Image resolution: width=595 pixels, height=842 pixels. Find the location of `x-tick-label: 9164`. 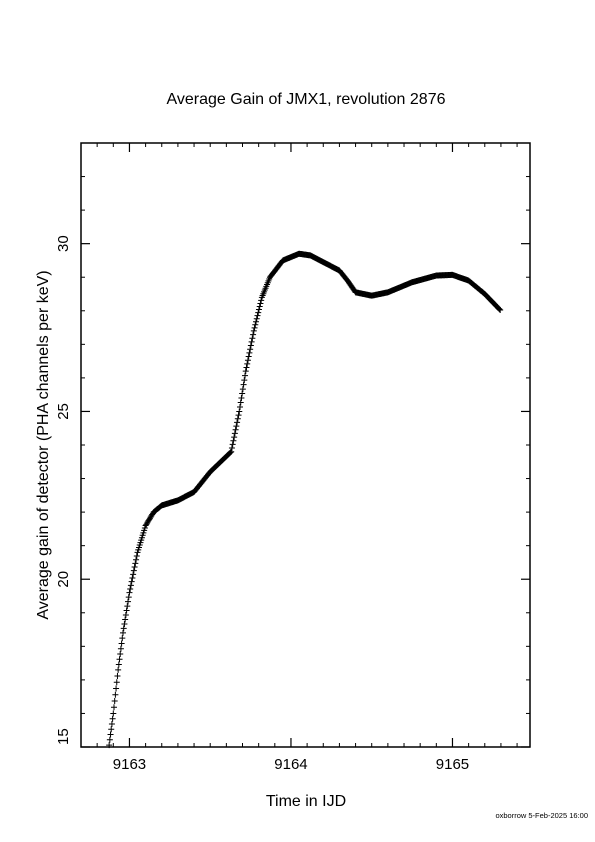

x-tick-label: 9164 is located at coordinates (290, 764).